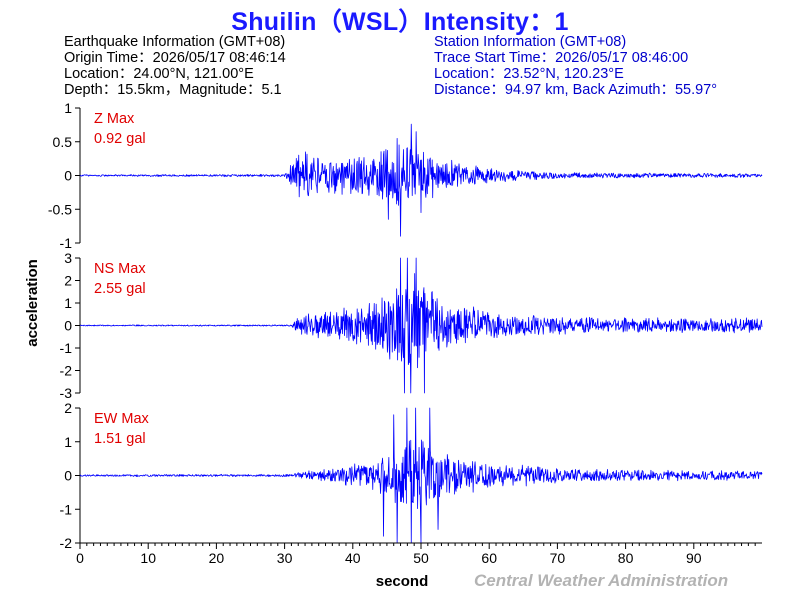 This screenshot has height=600, width=800. What do you see at coordinates (66, 243) in the screenshot?
I see `y-tick-label-z: -1` at bounding box center [66, 243].